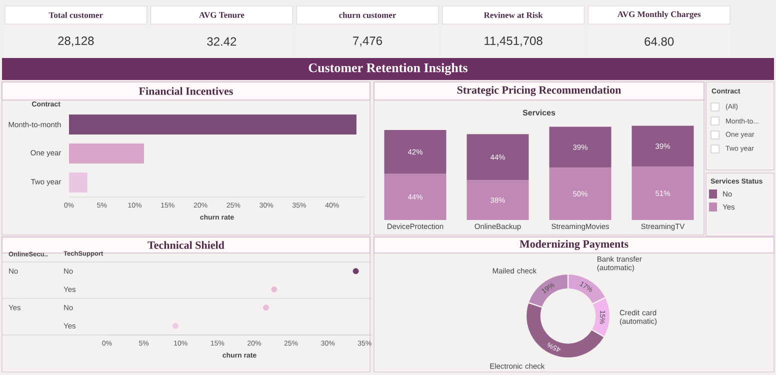  I want to click on category-label: AVG Monthly Charges, so click(659, 15).